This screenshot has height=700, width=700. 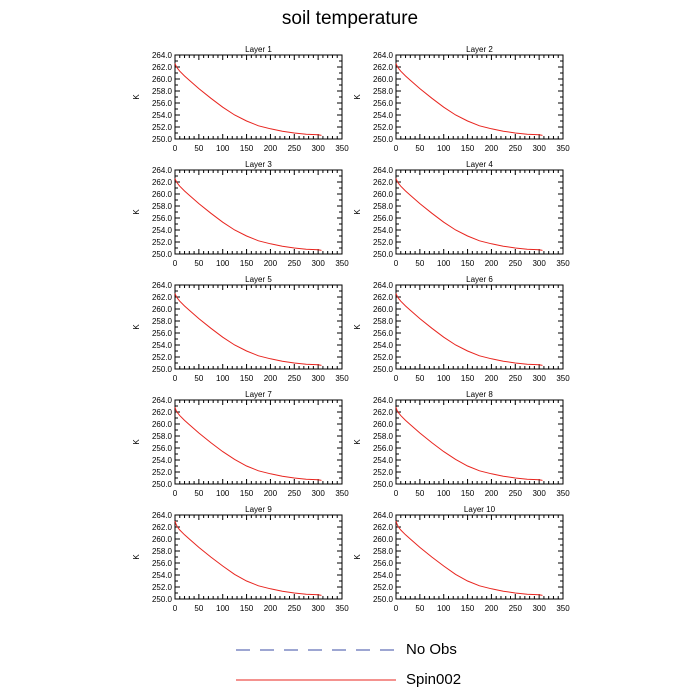 What do you see at coordinates (258, 394) in the screenshot?
I see `panel-title: Layer 7` at bounding box center [258, 394].